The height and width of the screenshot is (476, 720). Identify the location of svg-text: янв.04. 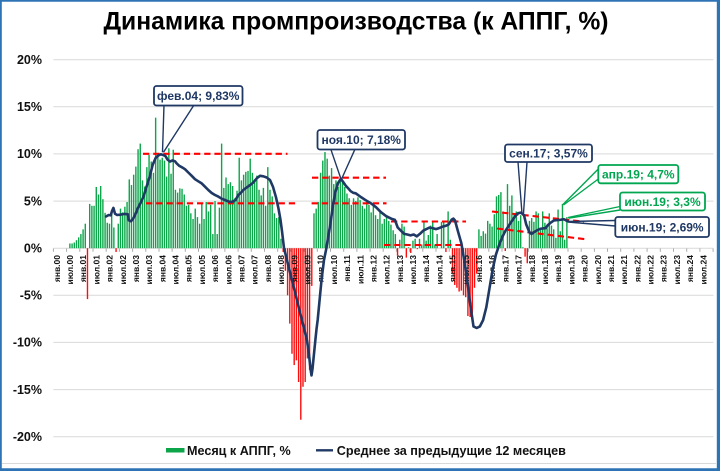
(162, 268).